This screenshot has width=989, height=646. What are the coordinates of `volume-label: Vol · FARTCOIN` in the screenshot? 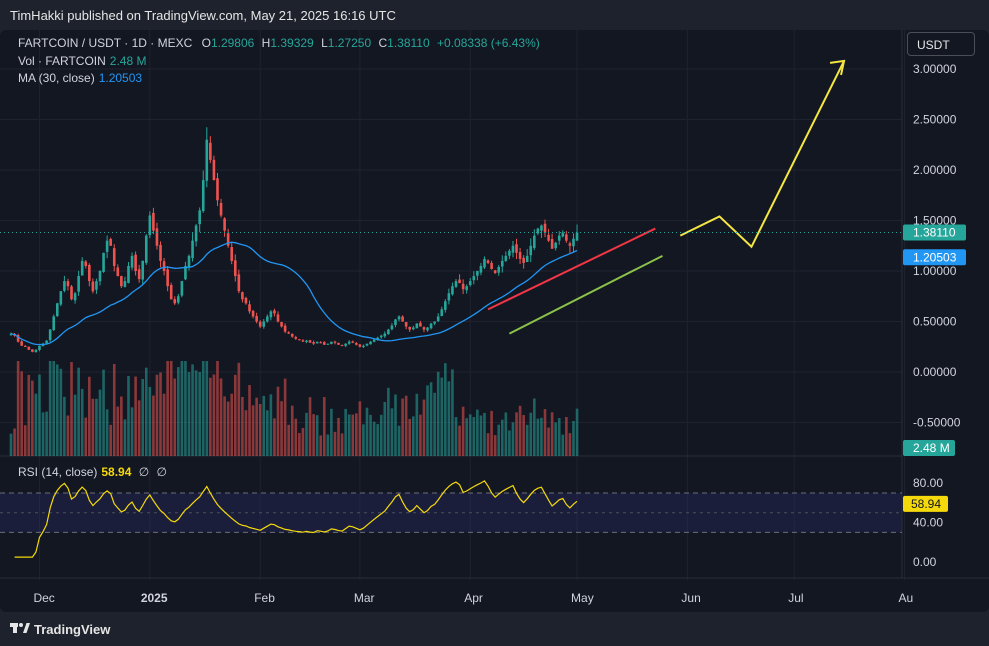 It's located at (62, 61).